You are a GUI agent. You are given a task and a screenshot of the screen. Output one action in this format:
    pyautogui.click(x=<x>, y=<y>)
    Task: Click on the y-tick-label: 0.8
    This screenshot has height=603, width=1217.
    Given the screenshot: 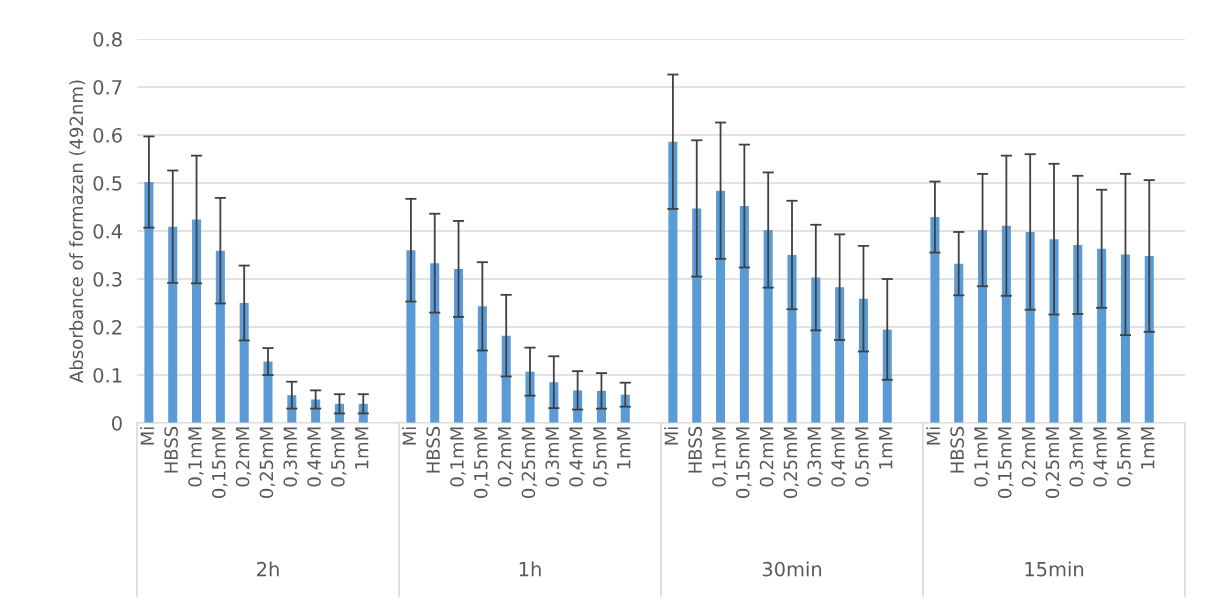 What is the action you would take?
    pyautogui.click(x=107, y=39)
    